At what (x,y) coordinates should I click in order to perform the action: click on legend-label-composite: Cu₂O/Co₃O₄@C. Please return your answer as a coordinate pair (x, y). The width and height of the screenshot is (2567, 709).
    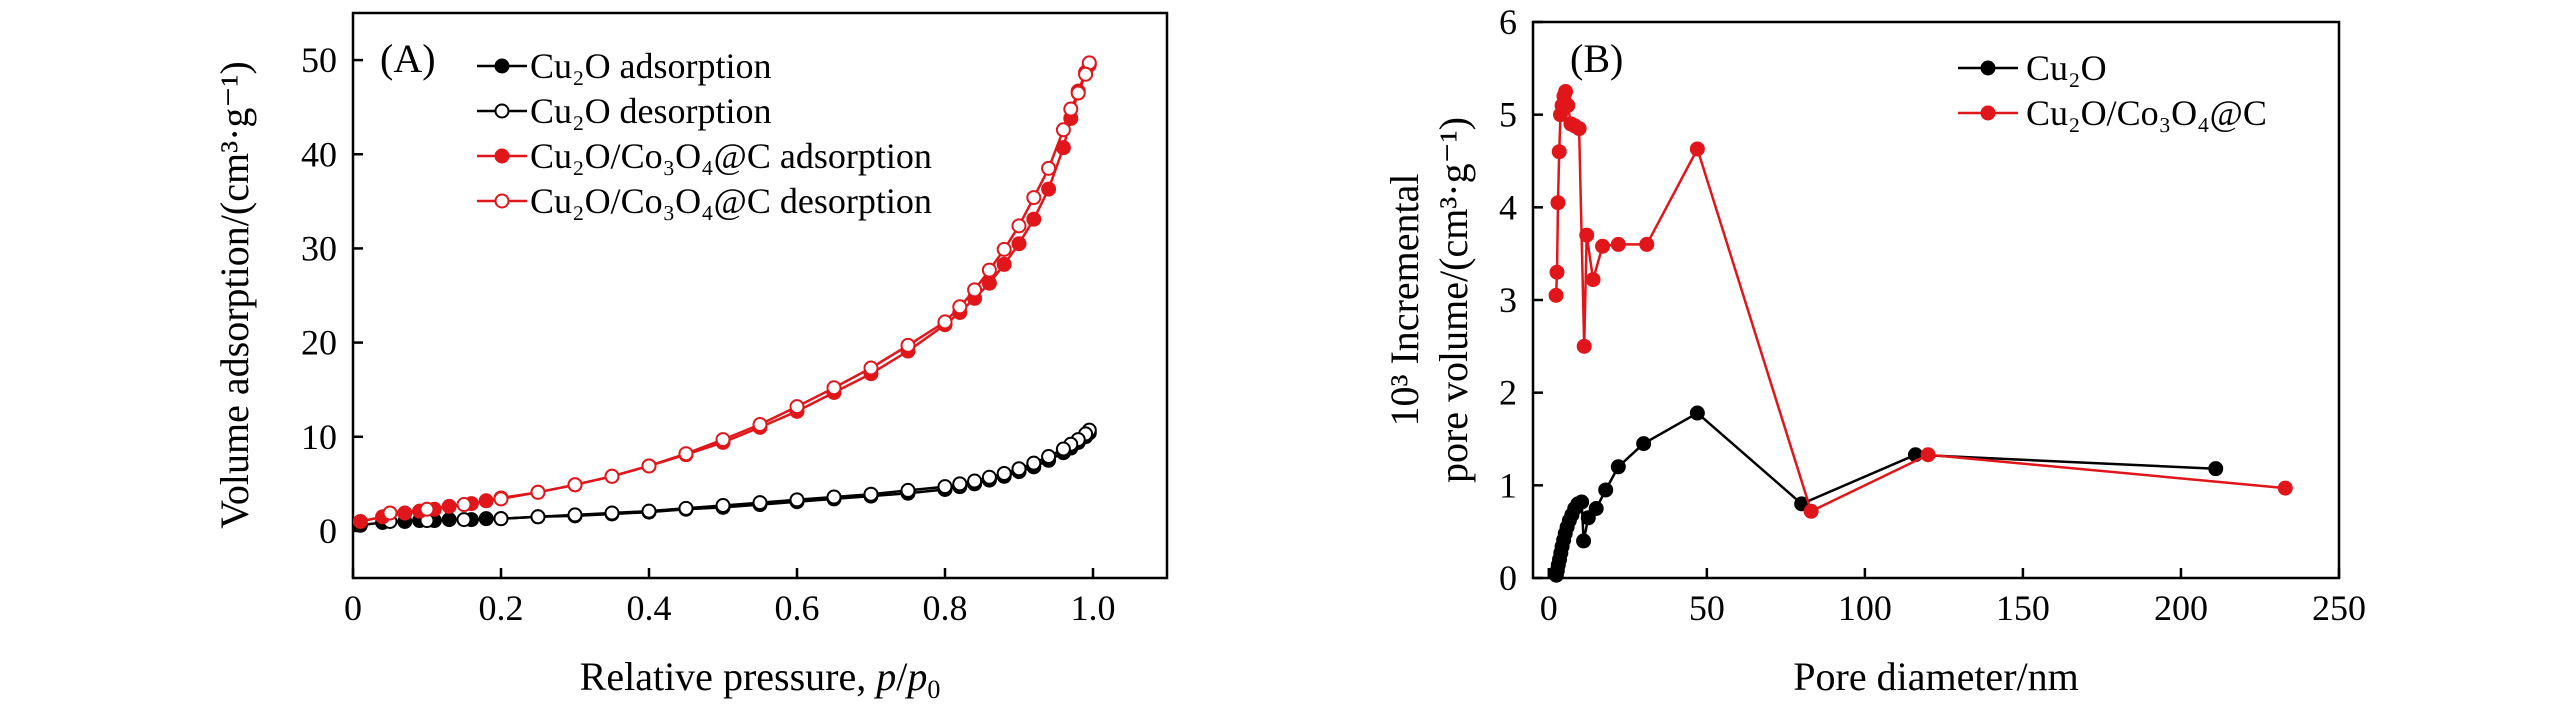
    Looking at the image, I should click on (2146, 113).